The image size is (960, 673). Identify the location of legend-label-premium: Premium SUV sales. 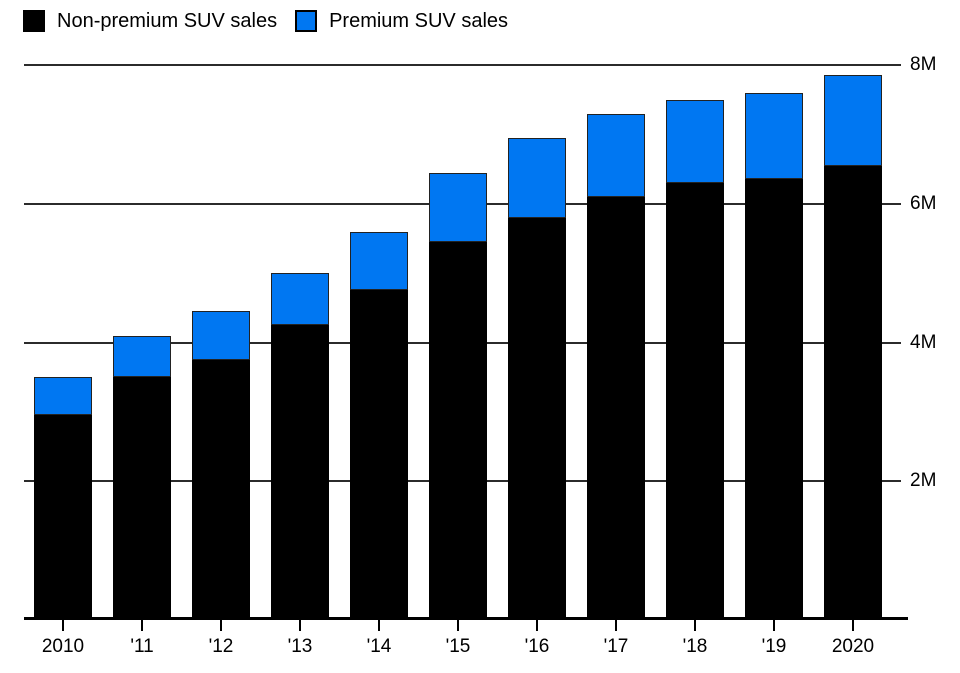
(419, 21).